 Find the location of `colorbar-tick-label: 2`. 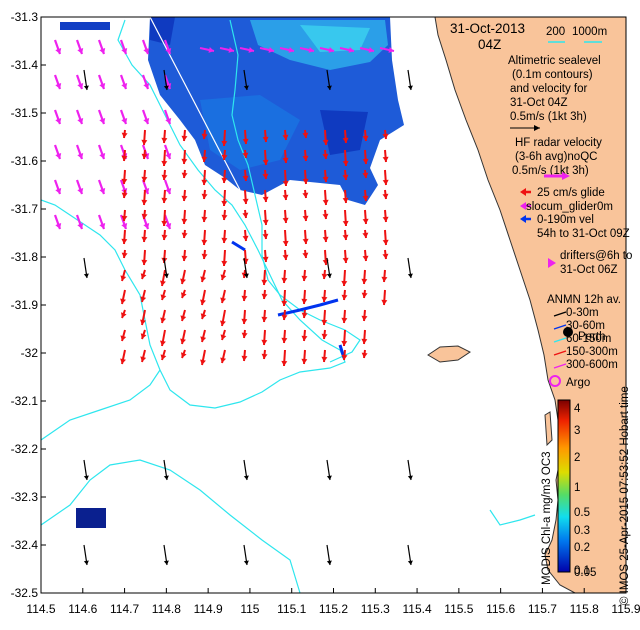

colorbar-tick-label: 2 is located at coordinates (577, 458).